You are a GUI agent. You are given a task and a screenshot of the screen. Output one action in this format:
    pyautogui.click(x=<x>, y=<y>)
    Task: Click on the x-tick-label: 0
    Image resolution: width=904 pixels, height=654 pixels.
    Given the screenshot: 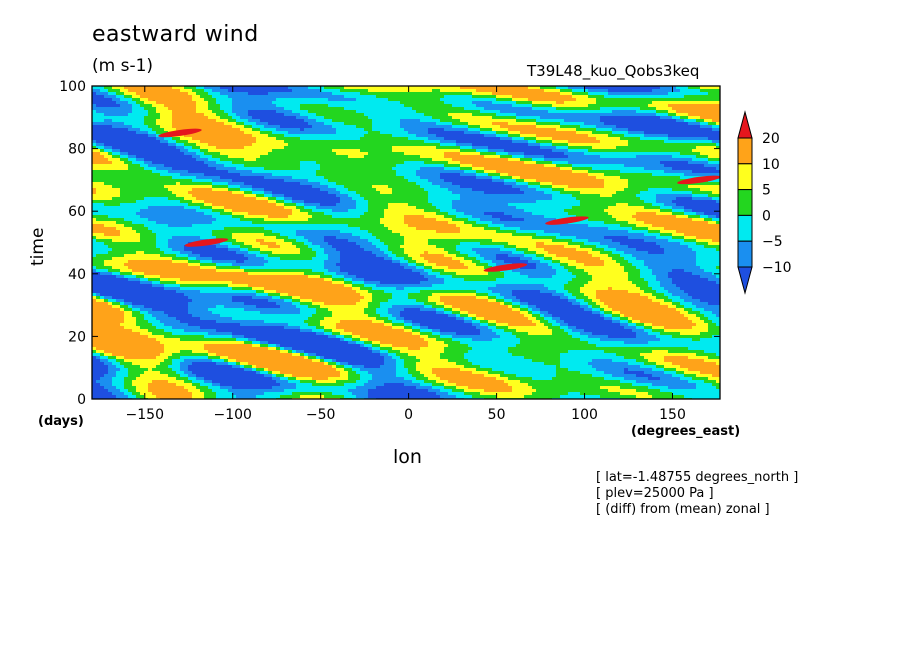 What is the action you would take?
    pyautogui.click(x=408, y=415)
    